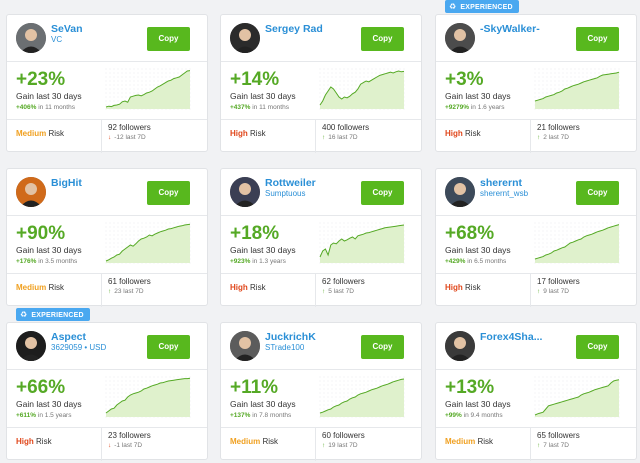  What do you see at coordinates (254, 387) in the screenshot?
I see `gain-value: +11%` at bounding box center [254, 387].